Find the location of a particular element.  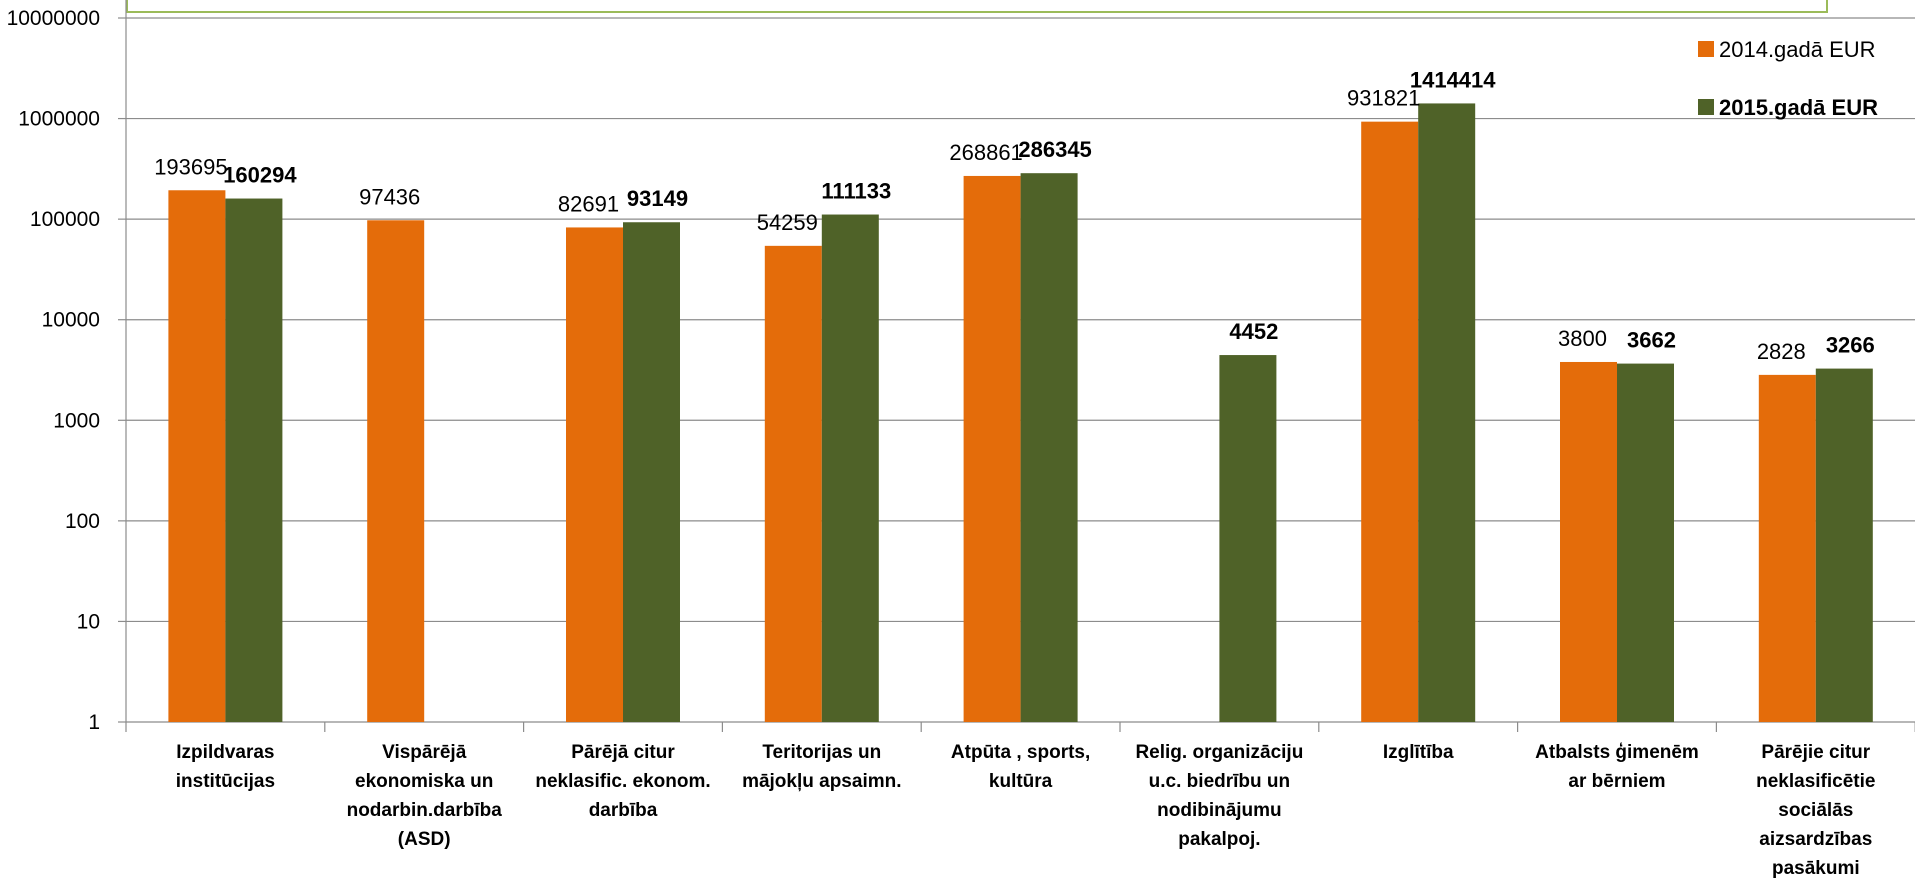

x-category-label: neklasific. ekonom. is located at coordinates (622, 781).